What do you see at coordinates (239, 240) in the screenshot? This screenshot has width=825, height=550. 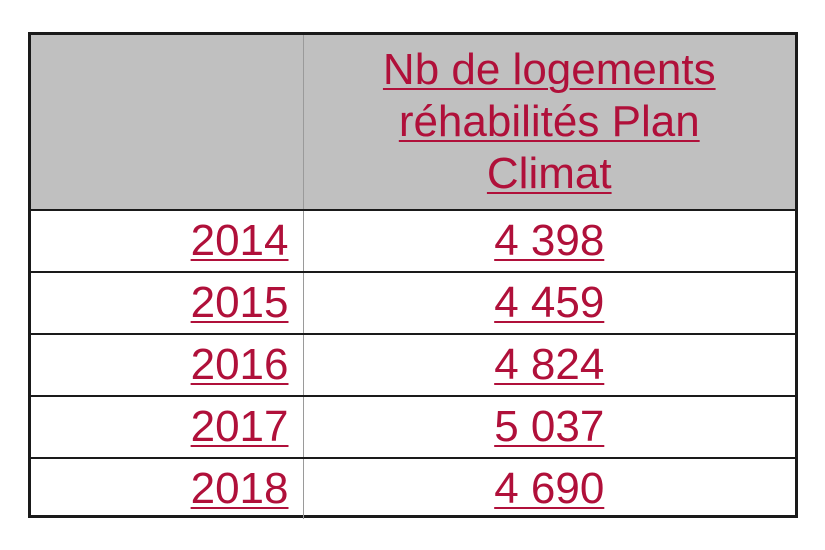 I see `year-link: 2014` at bounding box center [239, 240].